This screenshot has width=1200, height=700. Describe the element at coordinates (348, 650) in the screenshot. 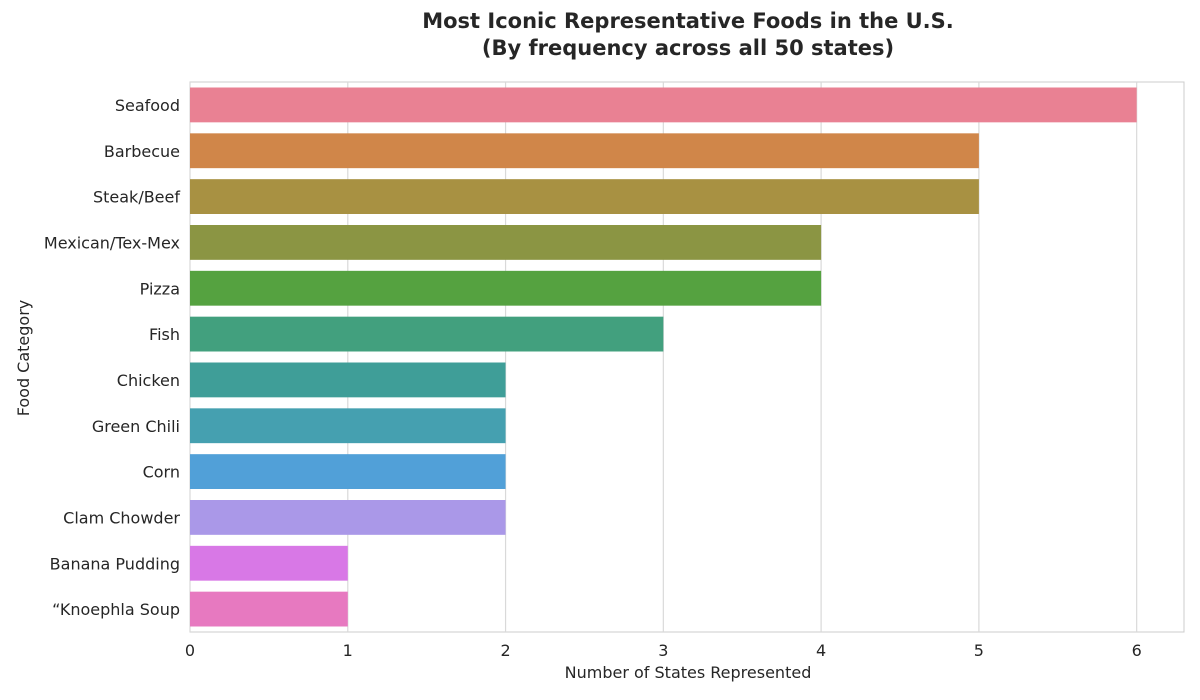

I see `x-tick-label: 1` at that location.